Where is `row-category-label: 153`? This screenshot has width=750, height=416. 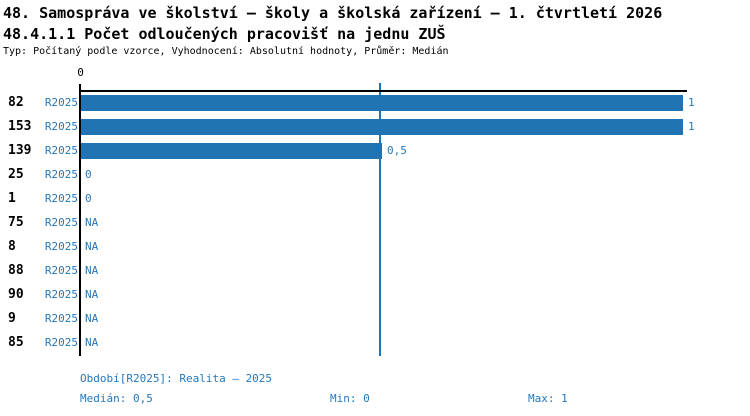
row-category-label: 153 is located at coordinates (20, 126).